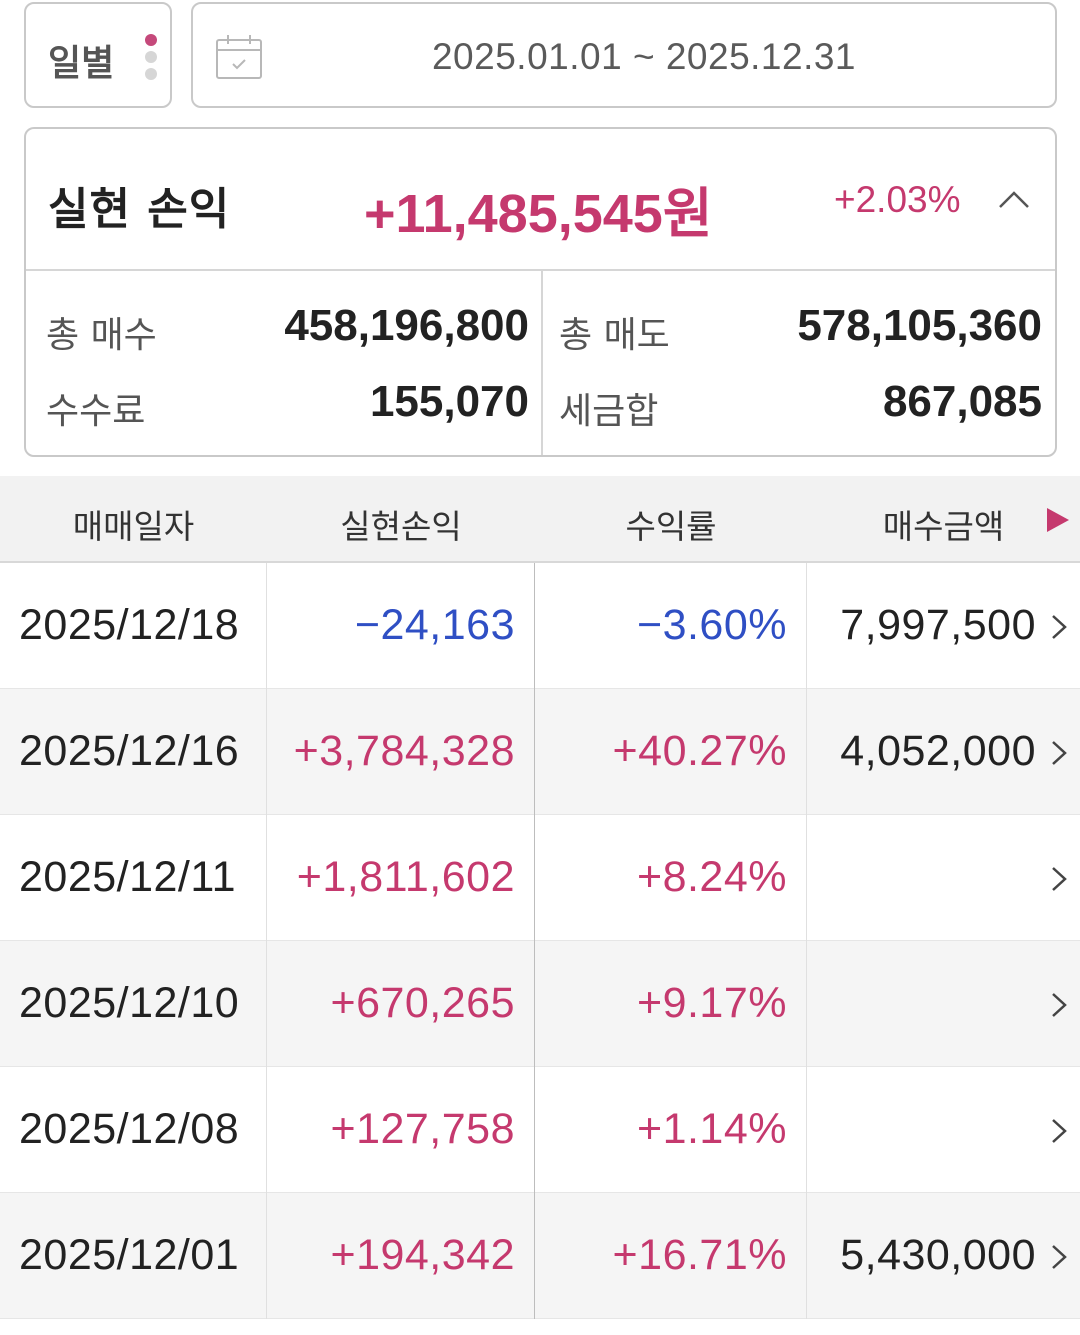 This screenshot has height=1335, width=1080. Describe the element at coordinates (101, 335) in the screenshot. I see `total-buy-label: 총 매수` at that location.